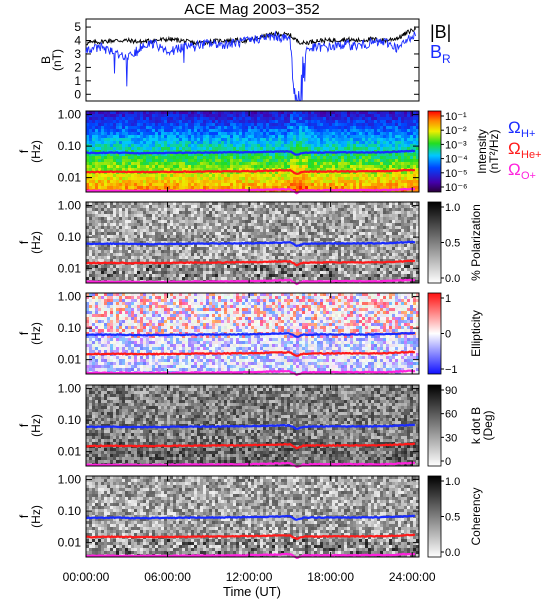  Describe the element at coordinates (57, 60) in the screenshot. I see `y-axis-unit: (nT)` at that location.